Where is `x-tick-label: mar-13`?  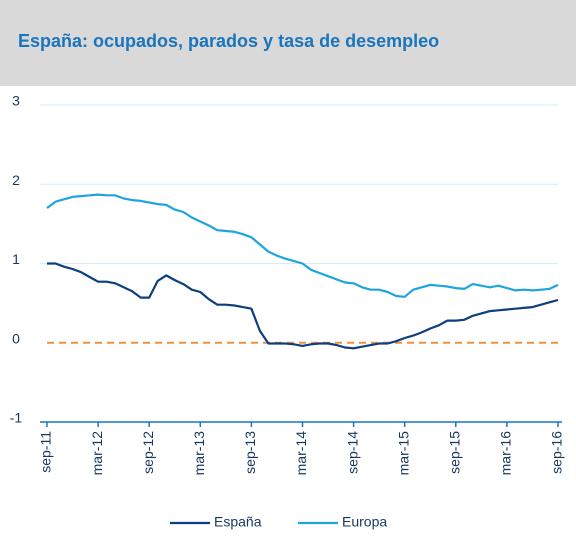 x-tick-label: mar-13 is located at coordinates (199, 453).